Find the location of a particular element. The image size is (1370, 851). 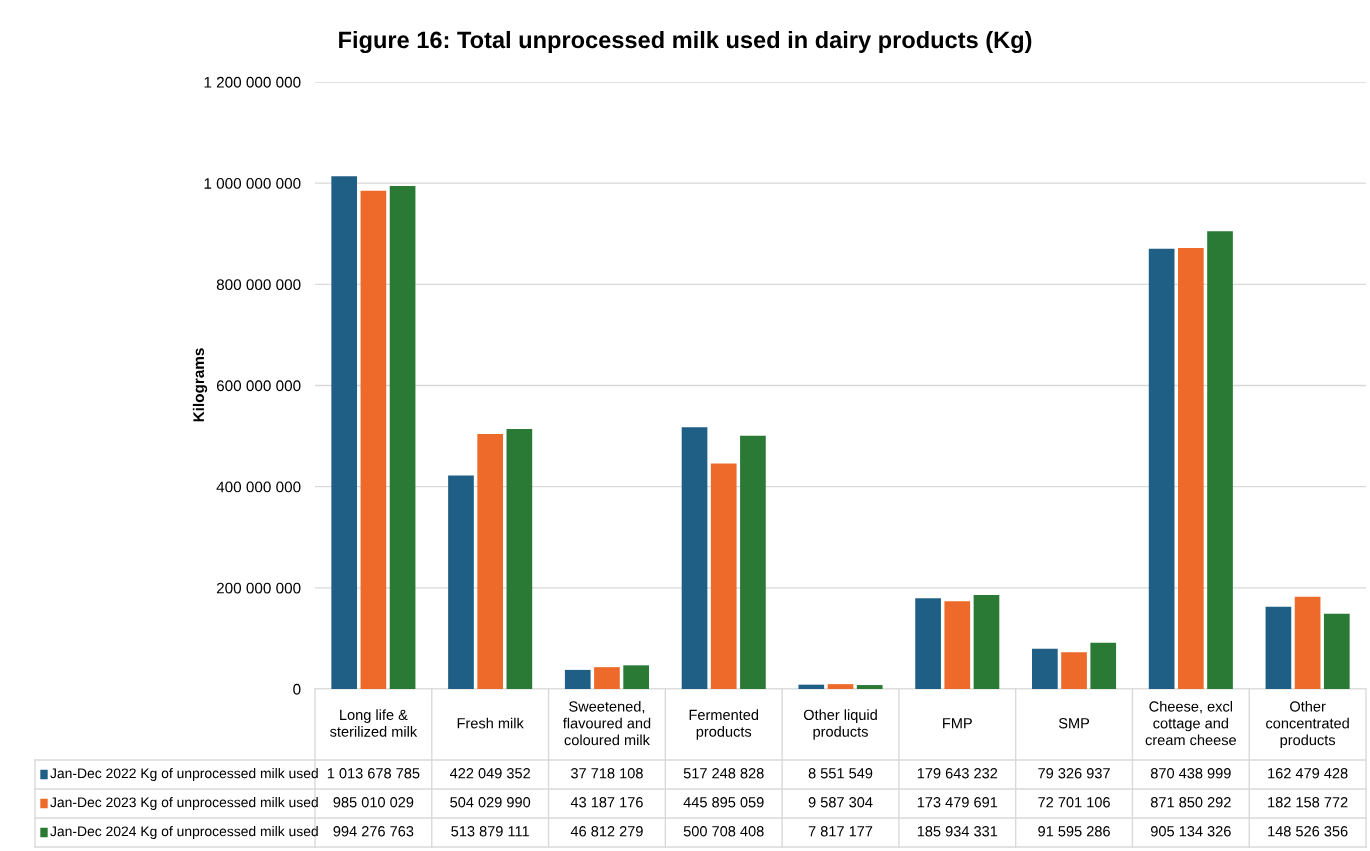

y-axis-title: Kilograms is located at coordinates (200, 385).